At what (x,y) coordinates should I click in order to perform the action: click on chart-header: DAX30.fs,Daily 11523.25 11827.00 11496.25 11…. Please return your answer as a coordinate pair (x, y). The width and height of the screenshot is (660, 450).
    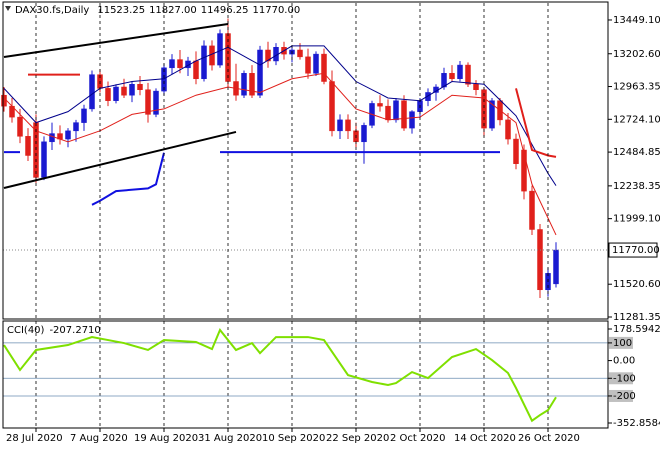
    Looking at the image, I should click on (157, 10).